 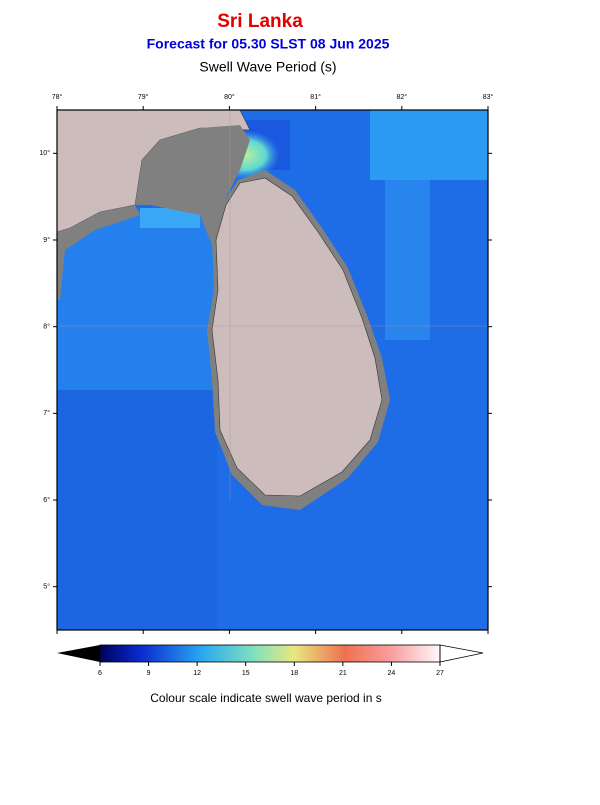 What do you see at coordinates (402, 97) in the screenshot?
I see `lon-tick-label: 82°` at bounding box center [402, 97].